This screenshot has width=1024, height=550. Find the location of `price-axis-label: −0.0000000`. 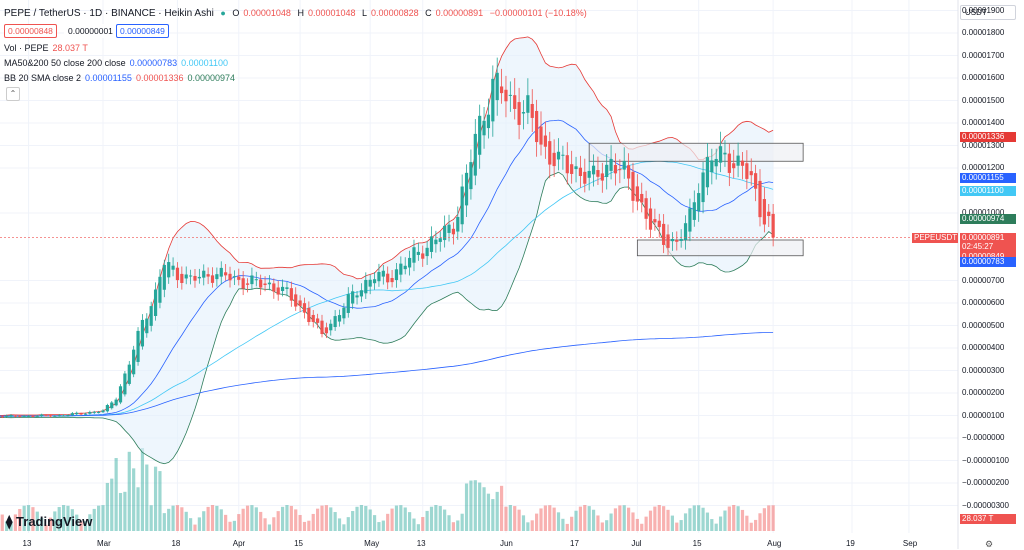

price-axis-label: −0.0000000 is located at coordinates (983, 437).